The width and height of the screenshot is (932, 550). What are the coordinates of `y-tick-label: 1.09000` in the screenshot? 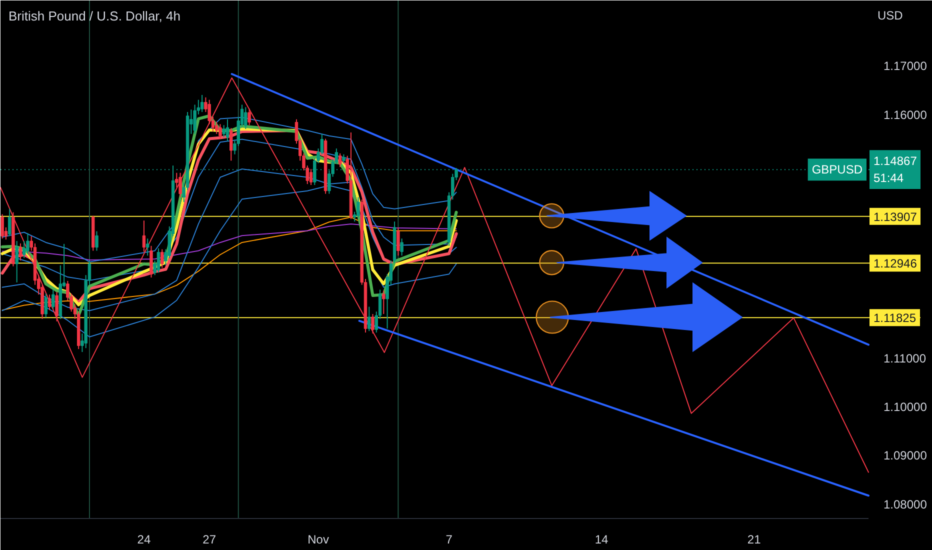 It's located at (906, 455).